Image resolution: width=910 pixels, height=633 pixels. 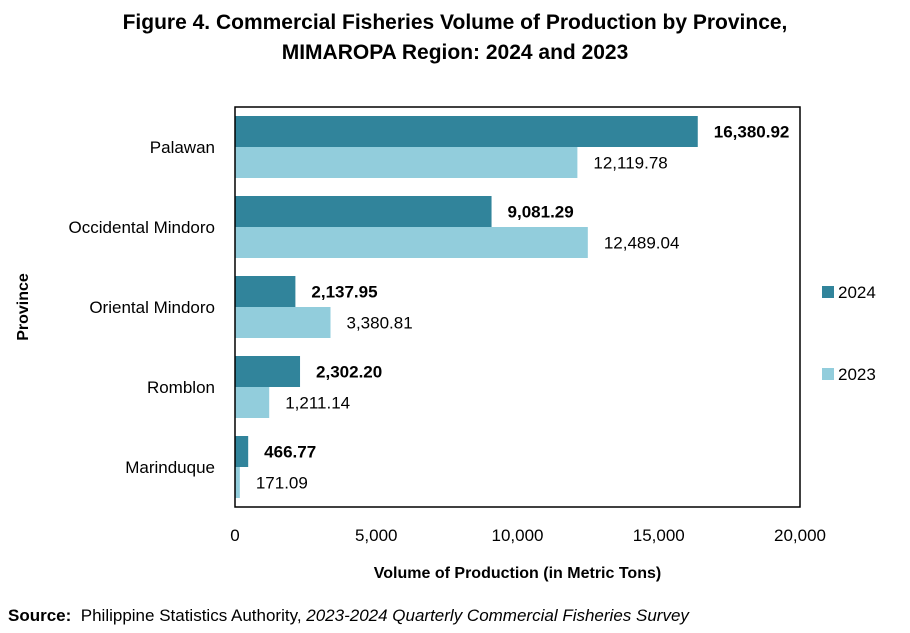 I want to click on data-label-2023: 12,119.78, so click(x=630, y=163).